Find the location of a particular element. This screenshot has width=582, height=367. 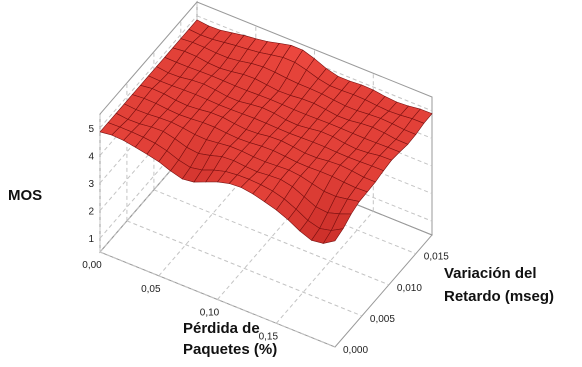

y-tick-label: 0,005 is located at coordinates (382, 319).